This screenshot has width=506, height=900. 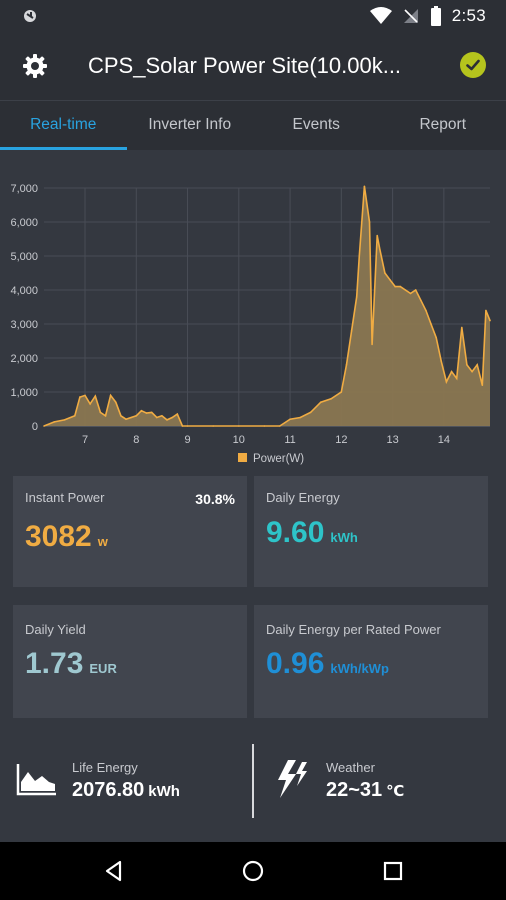 What do you see at coordinates (130, 531) in the screenshot?
I see `instant-power-card: Instant Power 30.8% 3082 w` at bounding box center [130, 531].